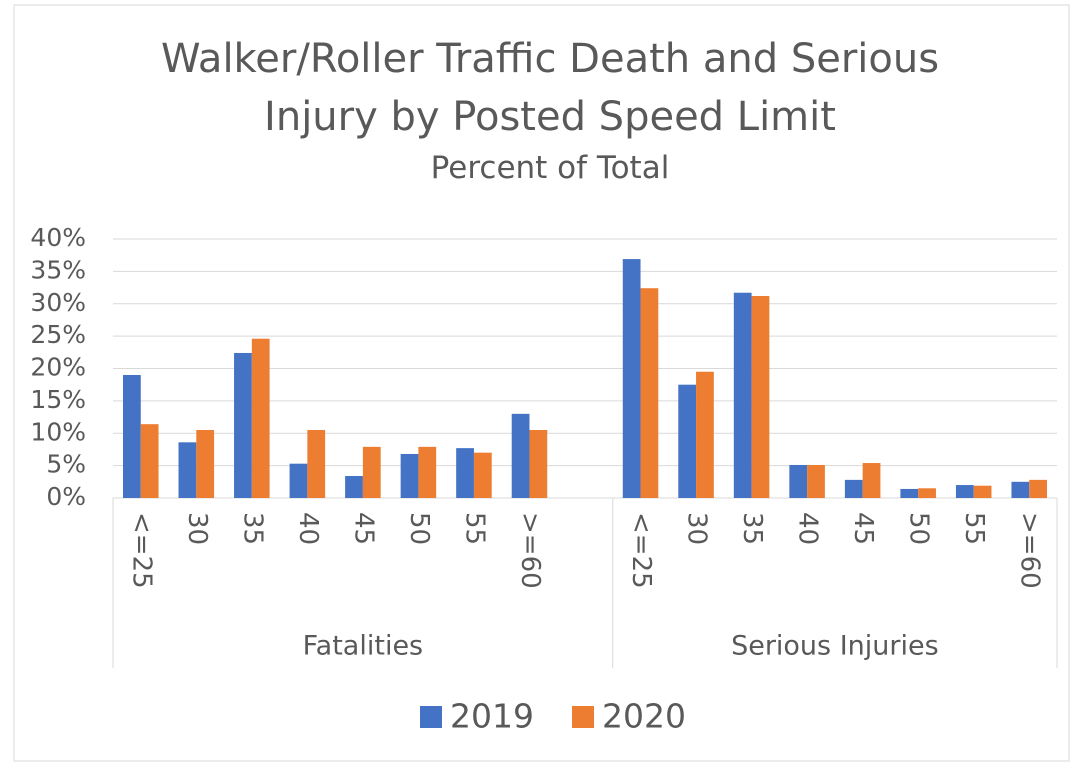 The height and width of the screenshot is (762, 1070). I want to click on chart-subtitle: Percent of Total, so click(550, 168).